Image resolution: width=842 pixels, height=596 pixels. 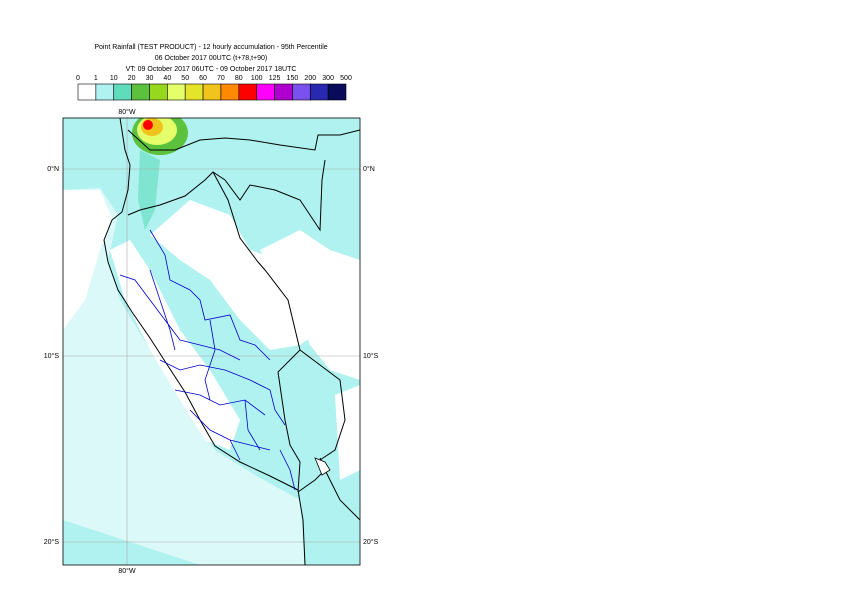 I want to click on region-border, so click(x=207, y=360).